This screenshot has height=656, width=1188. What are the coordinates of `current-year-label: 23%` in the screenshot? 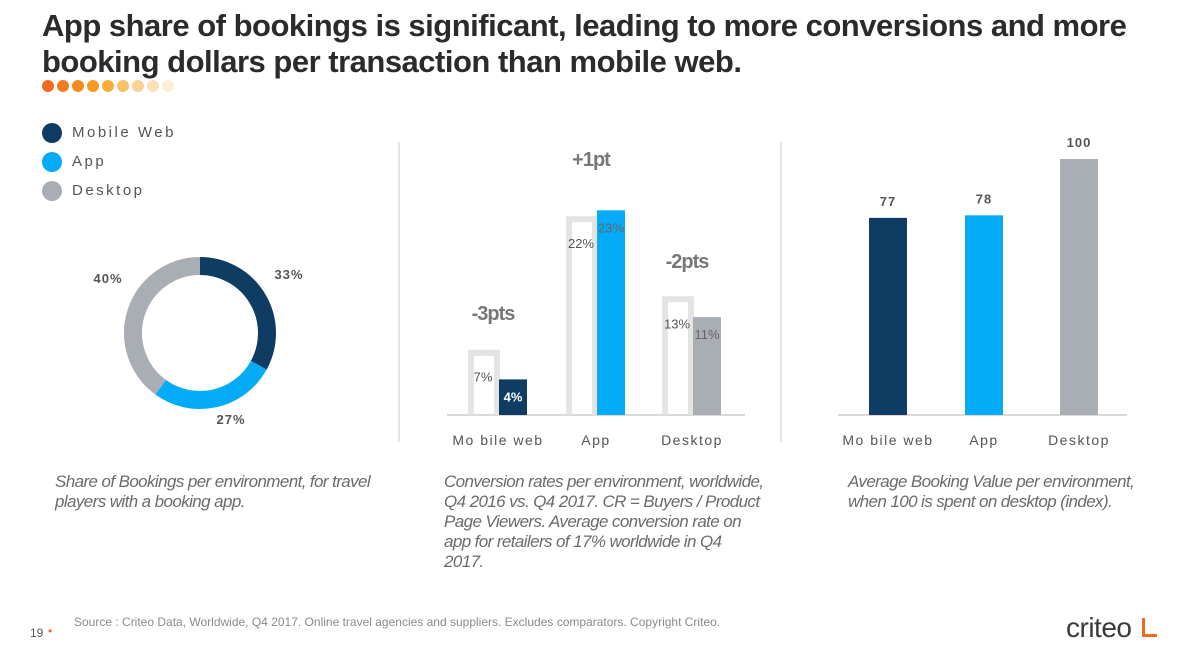 It's located at (611, 227).